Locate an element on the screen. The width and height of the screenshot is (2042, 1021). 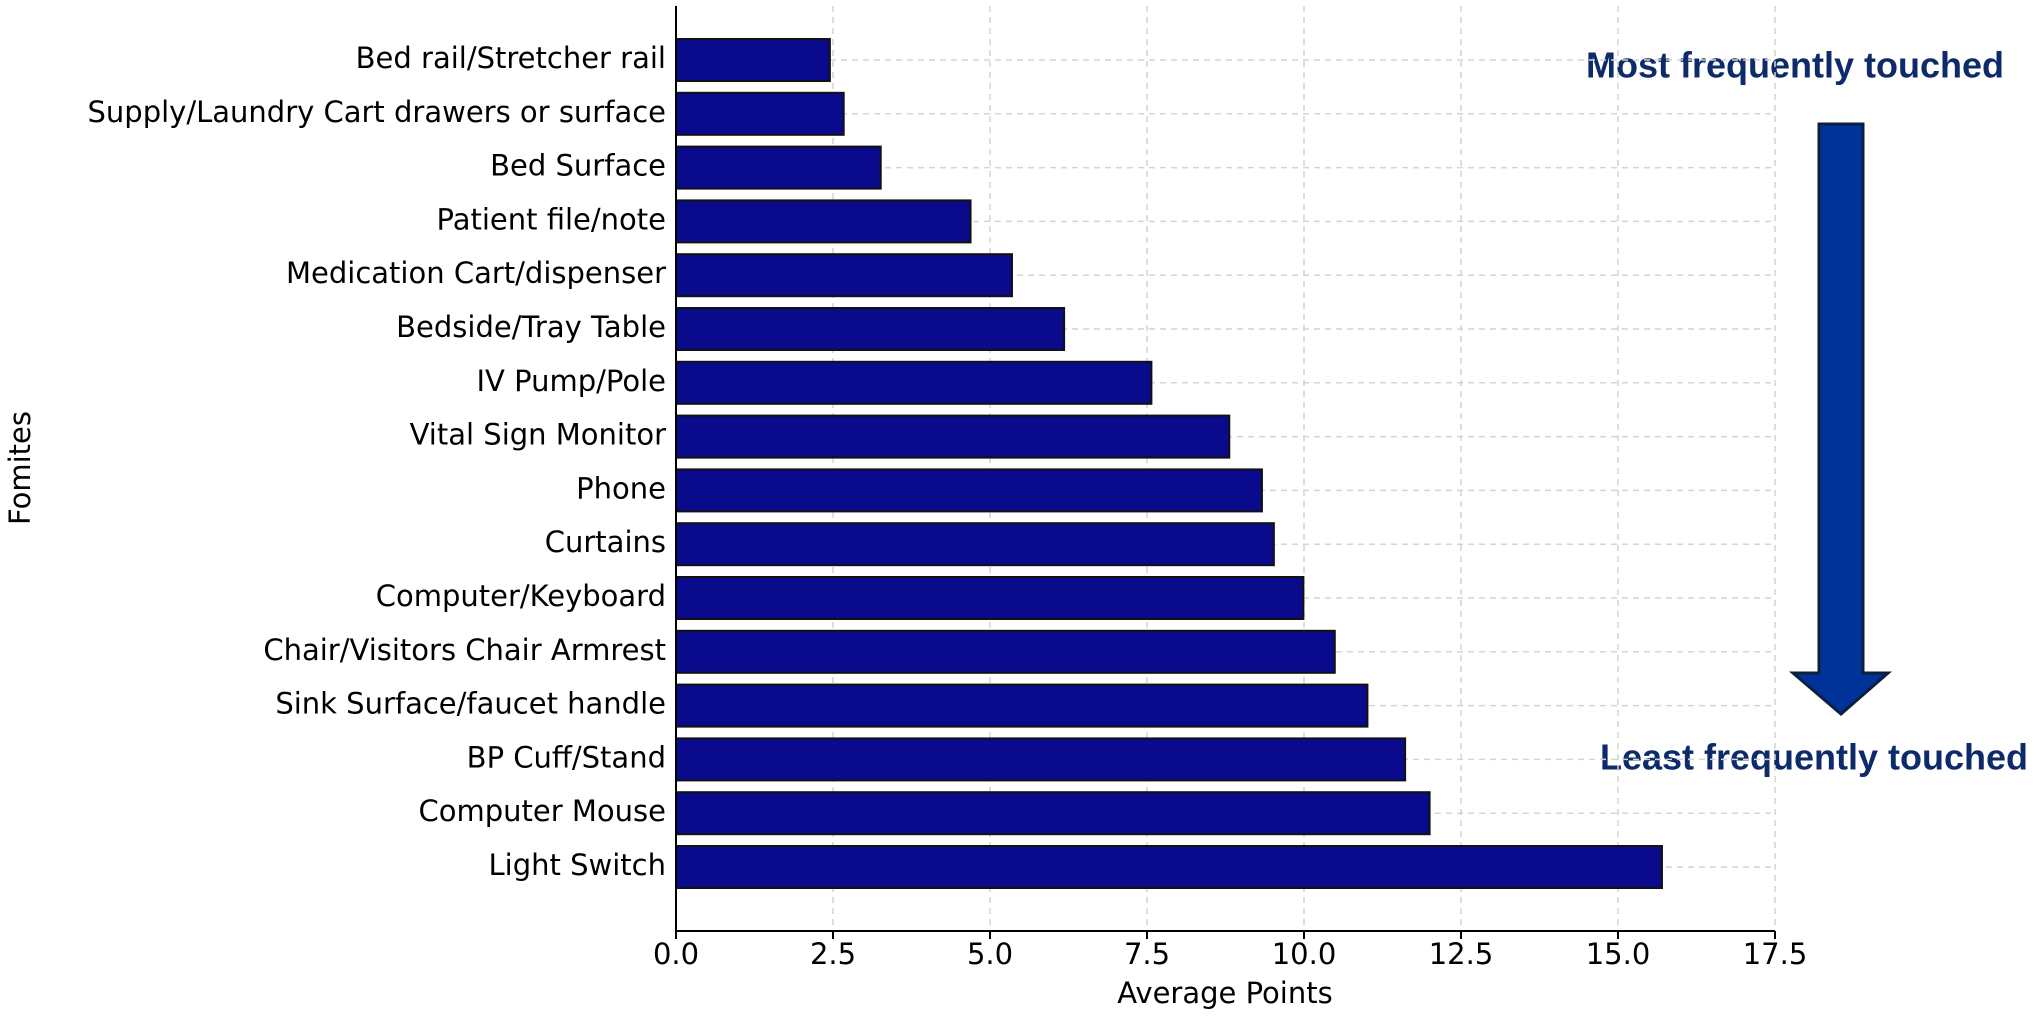
y-tick-label: Supply/Laundry Cart drawers or surface is located at coordinates (377, 112).